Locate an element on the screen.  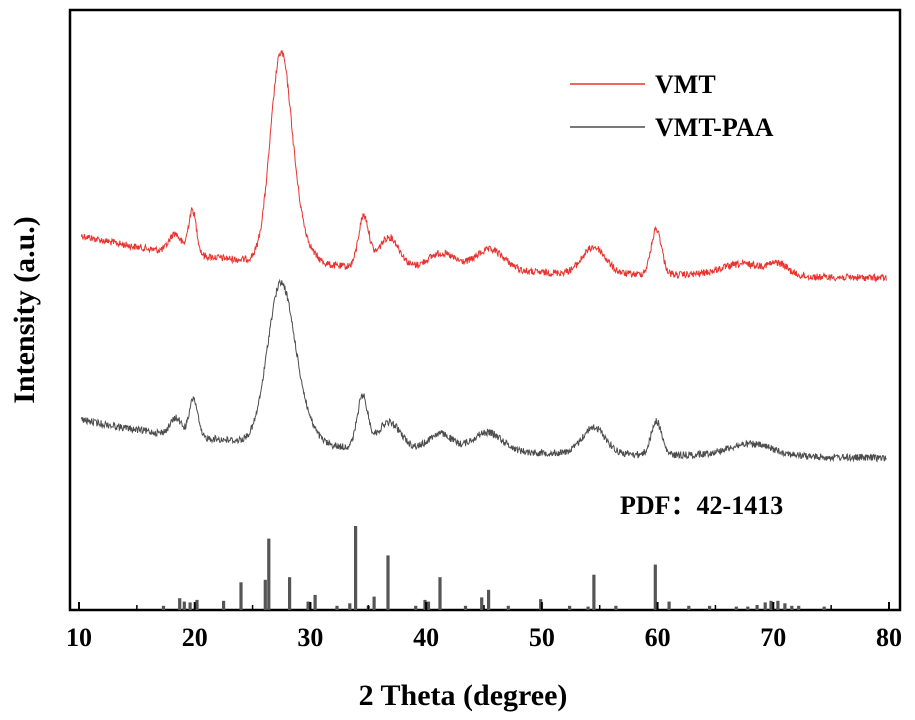
reference-pattern is located at coordinates (493, 568).